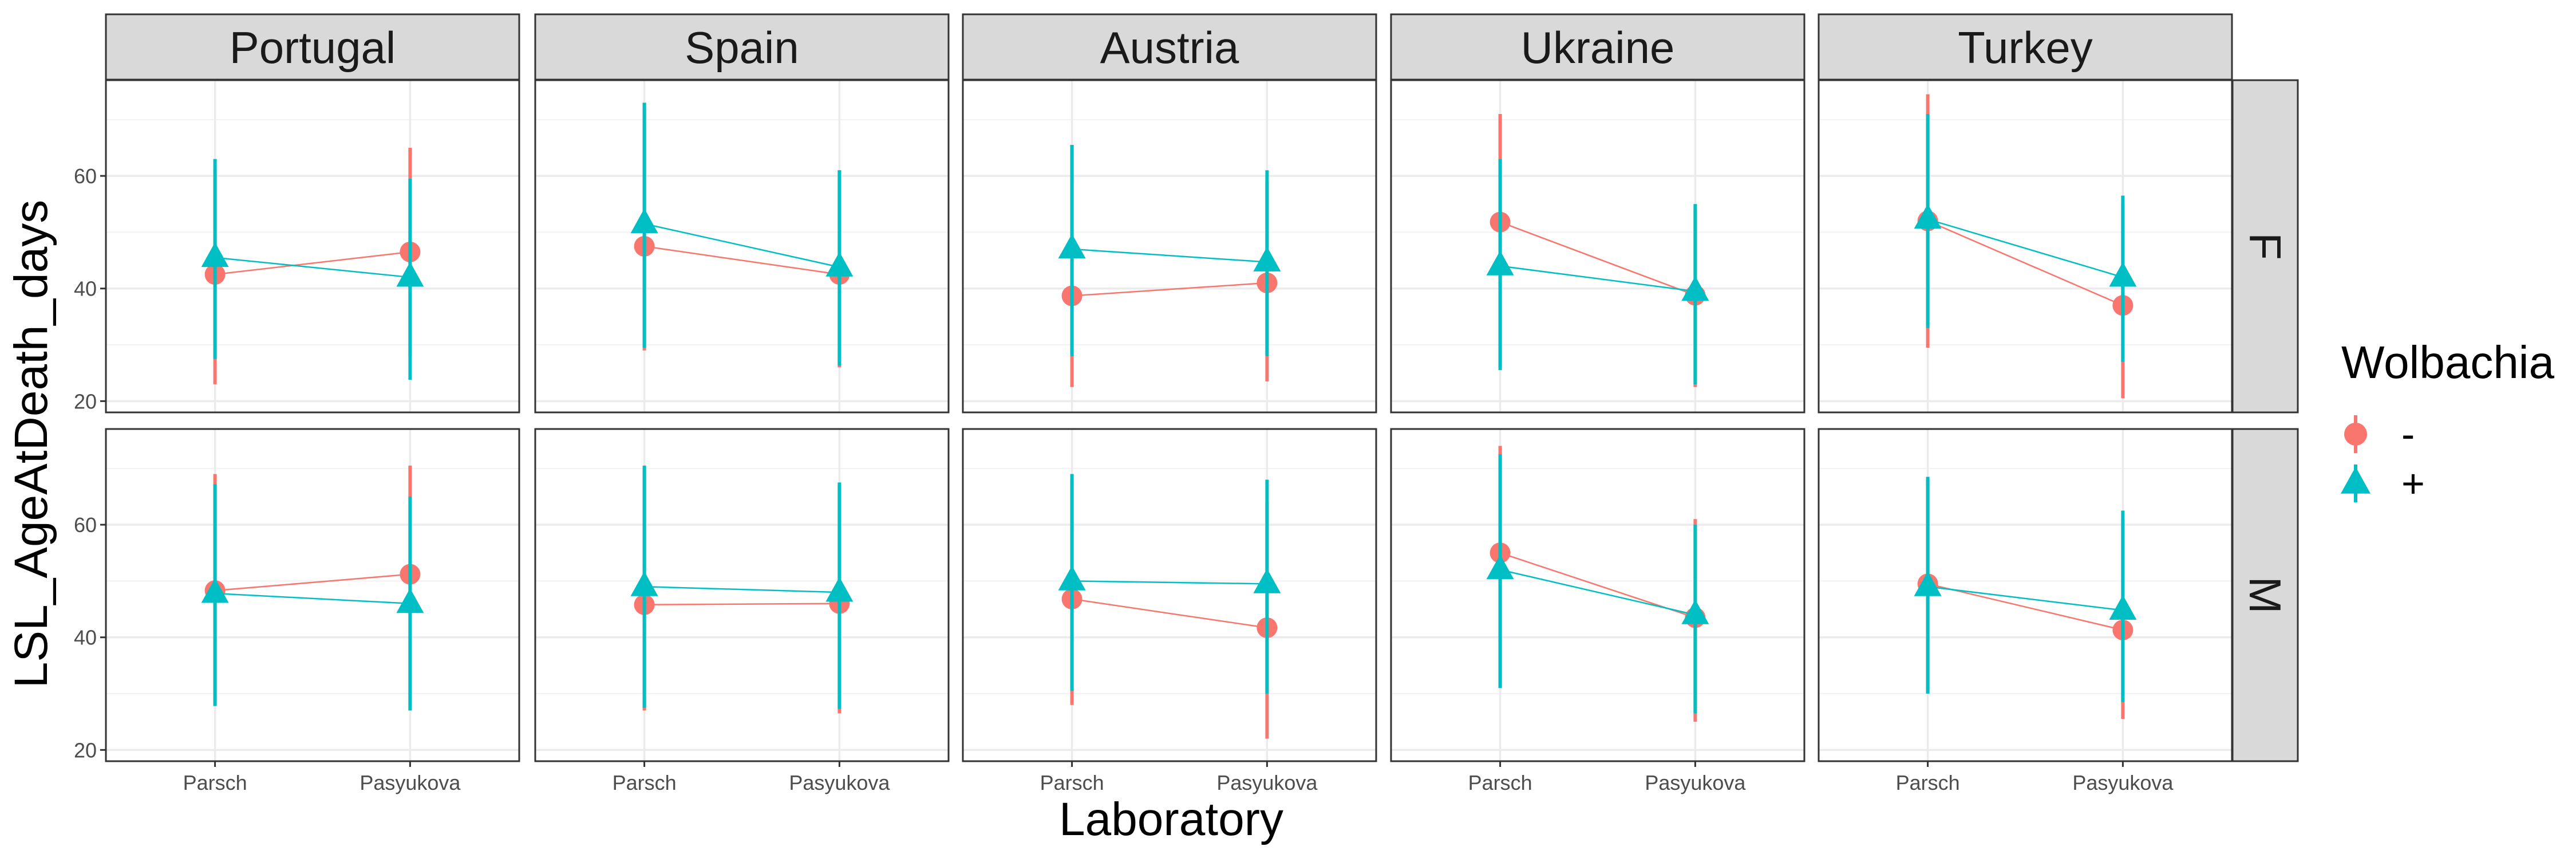  I want to click on legend-title: Wolbachia, so click(2448, 362).